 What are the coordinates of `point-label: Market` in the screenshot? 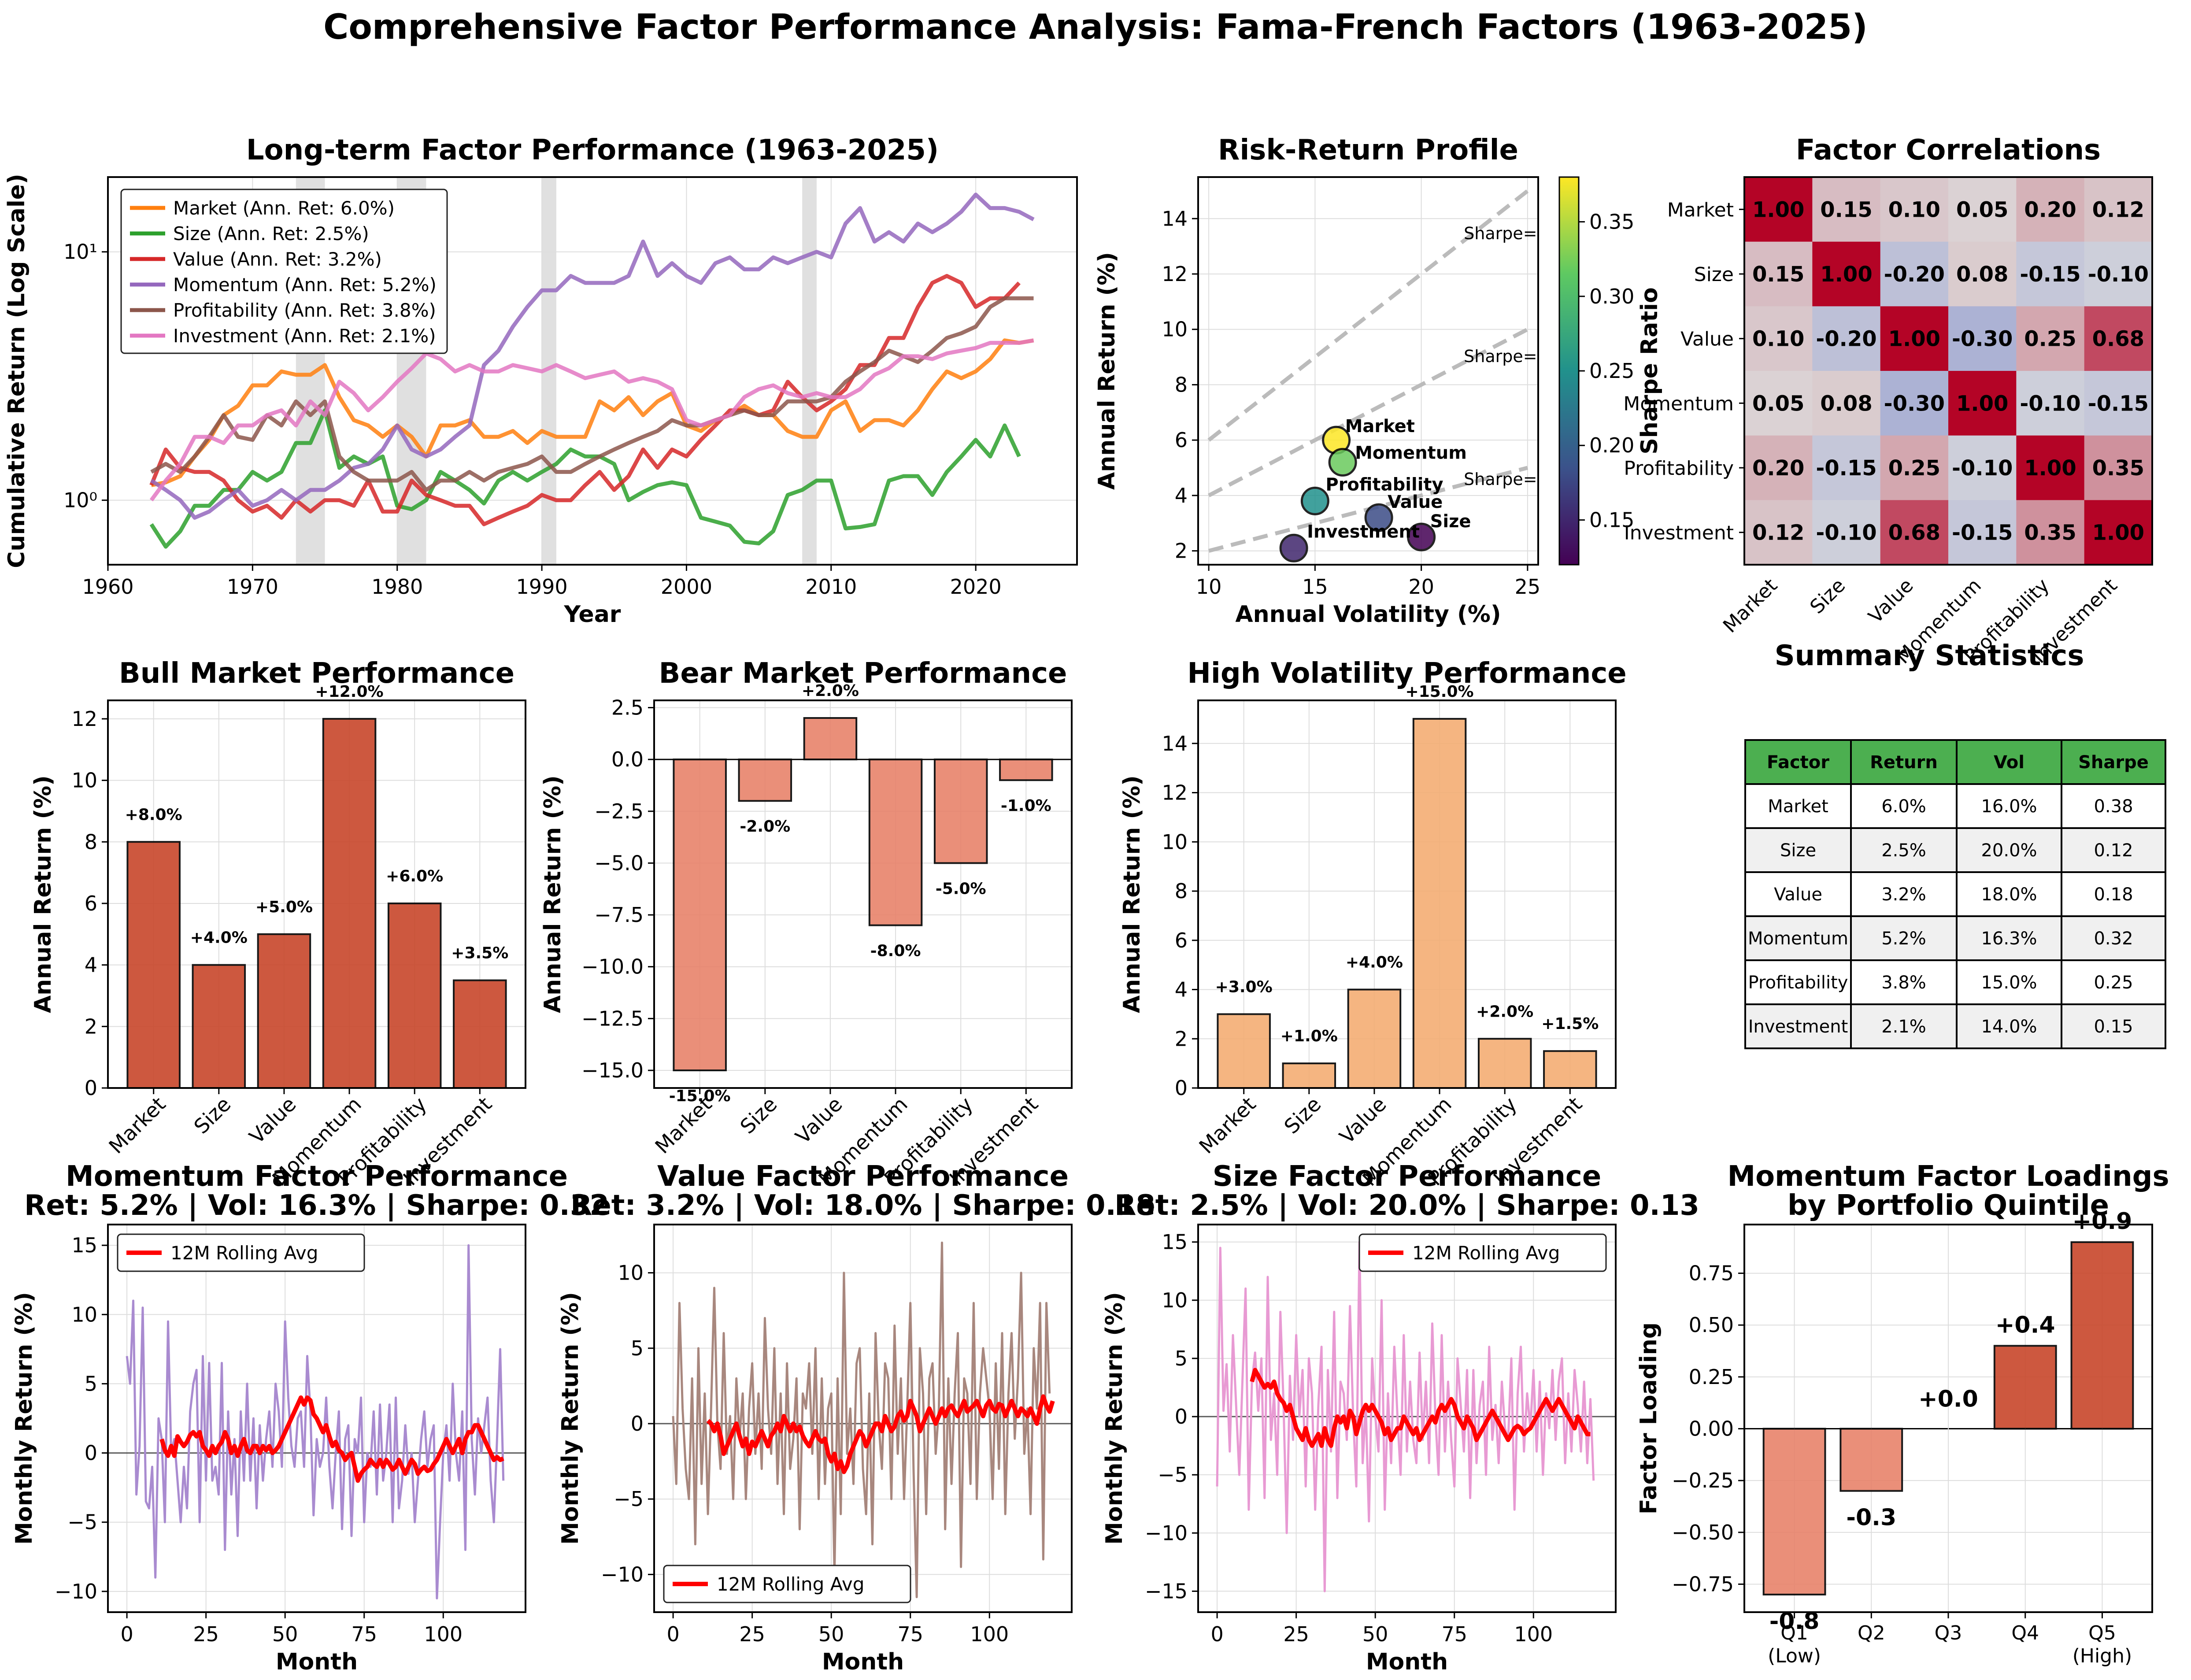 It's located at (1380, 427).